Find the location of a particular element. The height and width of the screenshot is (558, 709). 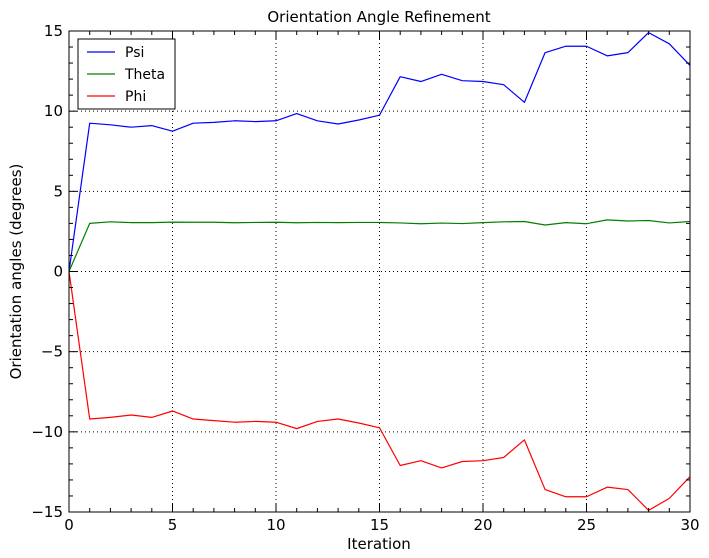

x-tick-label: 20 is located at coordinates (482, 525).